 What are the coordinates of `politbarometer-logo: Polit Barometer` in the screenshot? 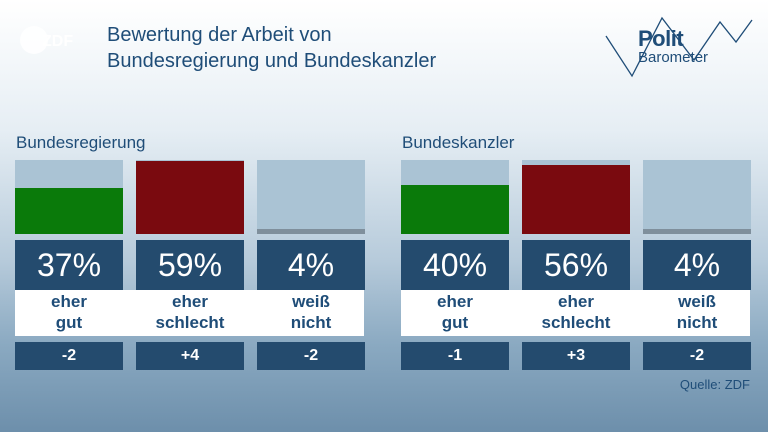 It's located at (679, 47).